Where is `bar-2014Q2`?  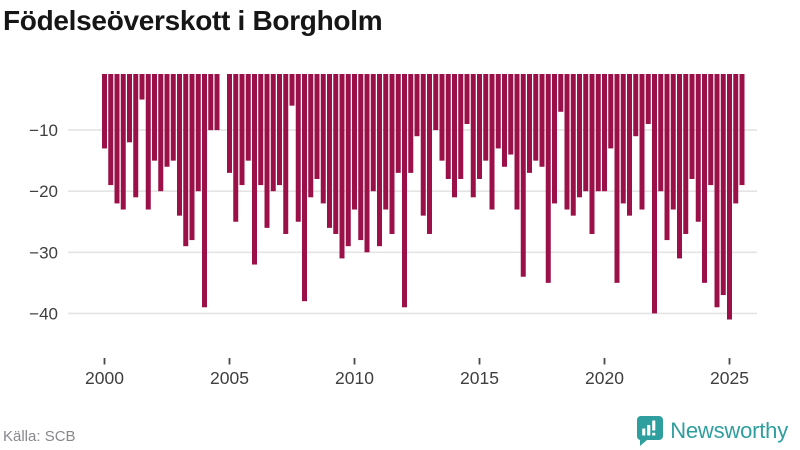 bar-2014Q2 is located at coordinates (461, 126).